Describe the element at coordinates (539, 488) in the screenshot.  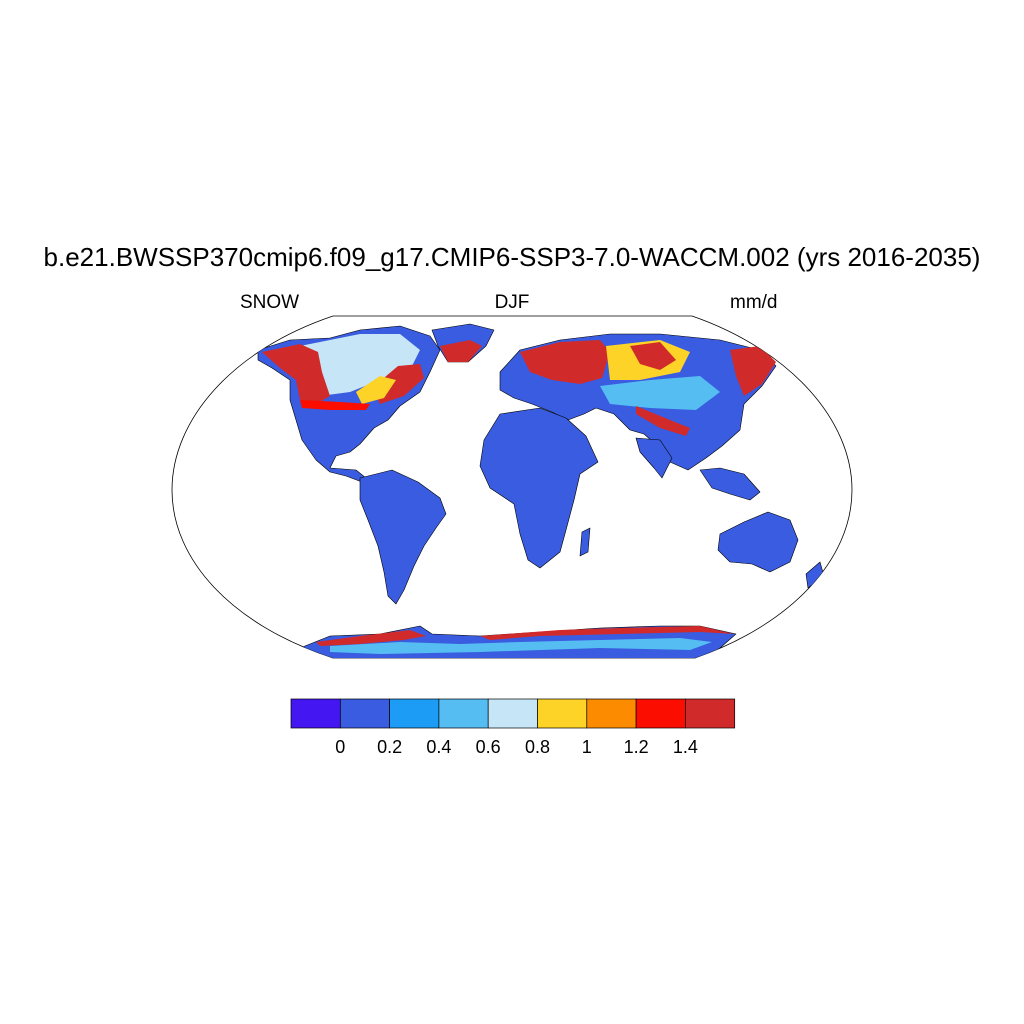
I see `africa-landmass` at that location.